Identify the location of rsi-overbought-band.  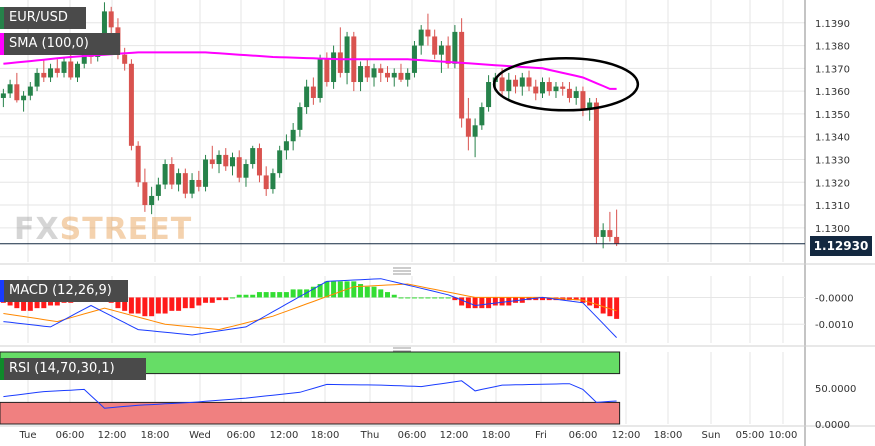
(310, 363).